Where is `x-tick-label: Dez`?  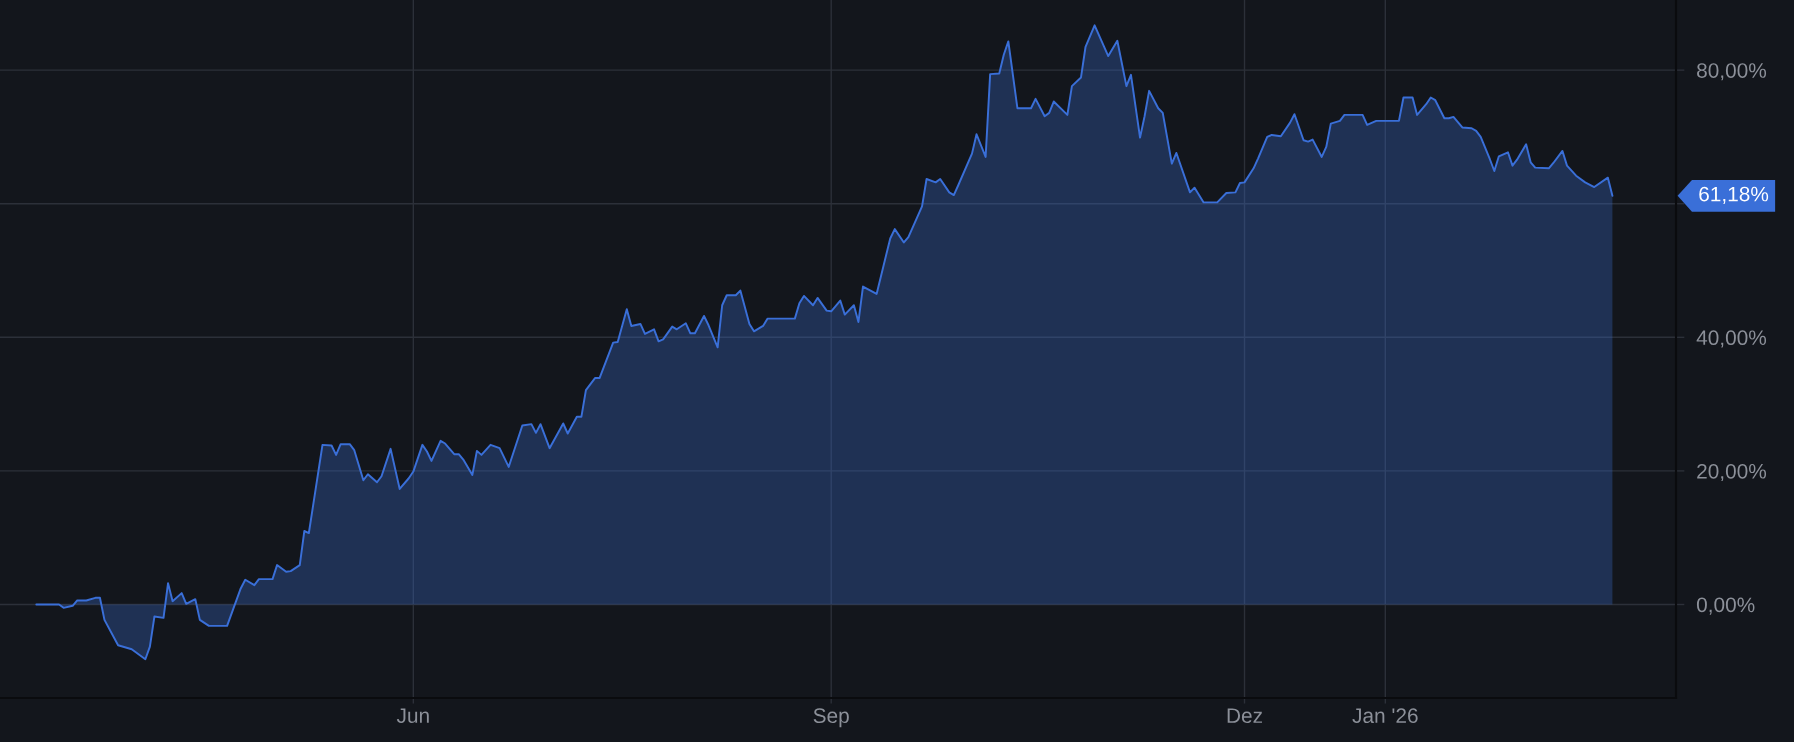
x-tick-label: Dez is located at coordinates (1244, 716).